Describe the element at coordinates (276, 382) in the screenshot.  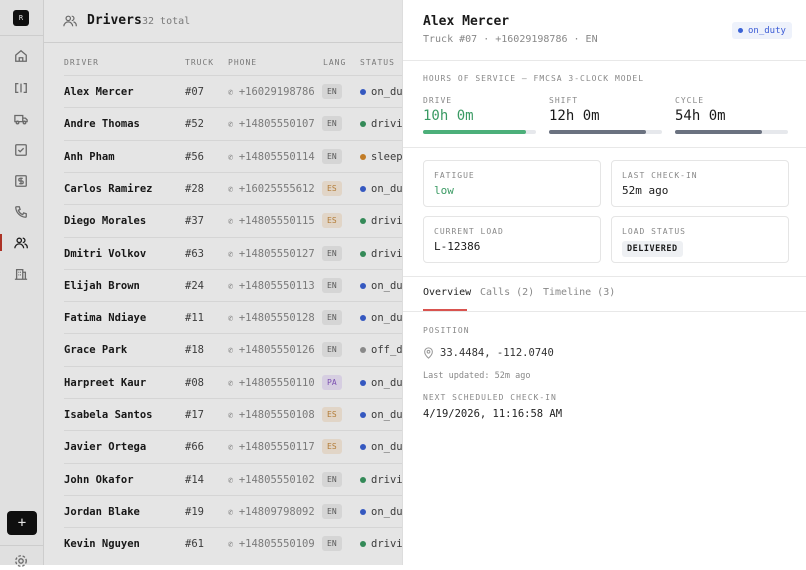
I see `phone-number: +14805550110` at that location.